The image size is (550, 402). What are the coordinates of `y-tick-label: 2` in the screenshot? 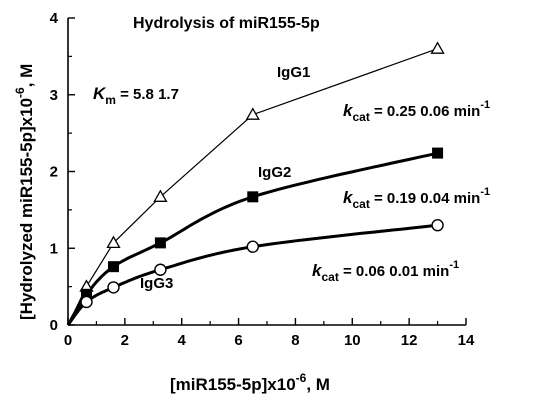 It's located at (54, 172).